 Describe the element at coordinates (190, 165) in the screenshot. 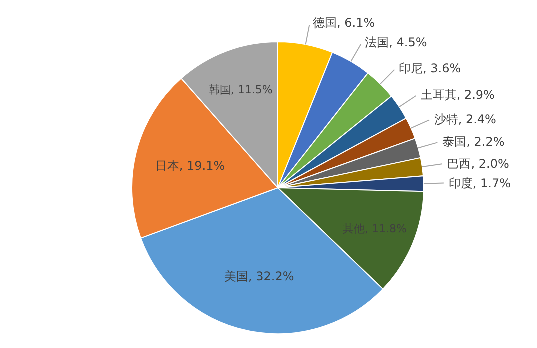

I see `slice-label: 日本, 19.1%` at that location.